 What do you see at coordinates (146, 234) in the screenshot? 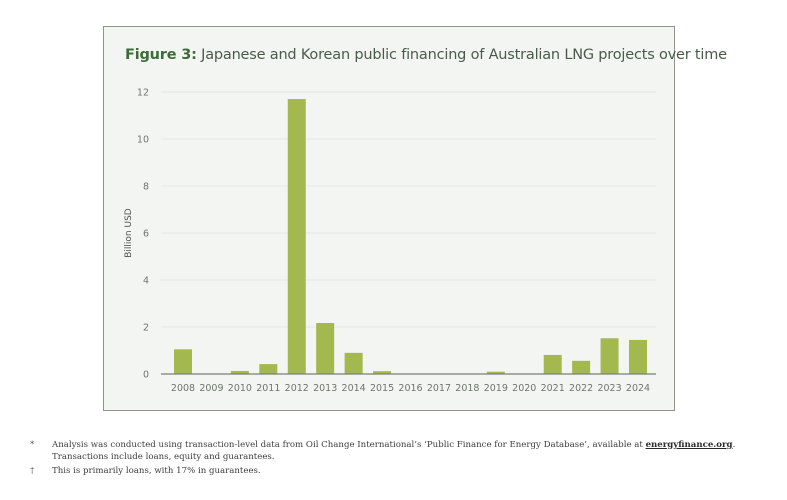
I see `y-tick-label: 6` at bounding box center [146, 234].